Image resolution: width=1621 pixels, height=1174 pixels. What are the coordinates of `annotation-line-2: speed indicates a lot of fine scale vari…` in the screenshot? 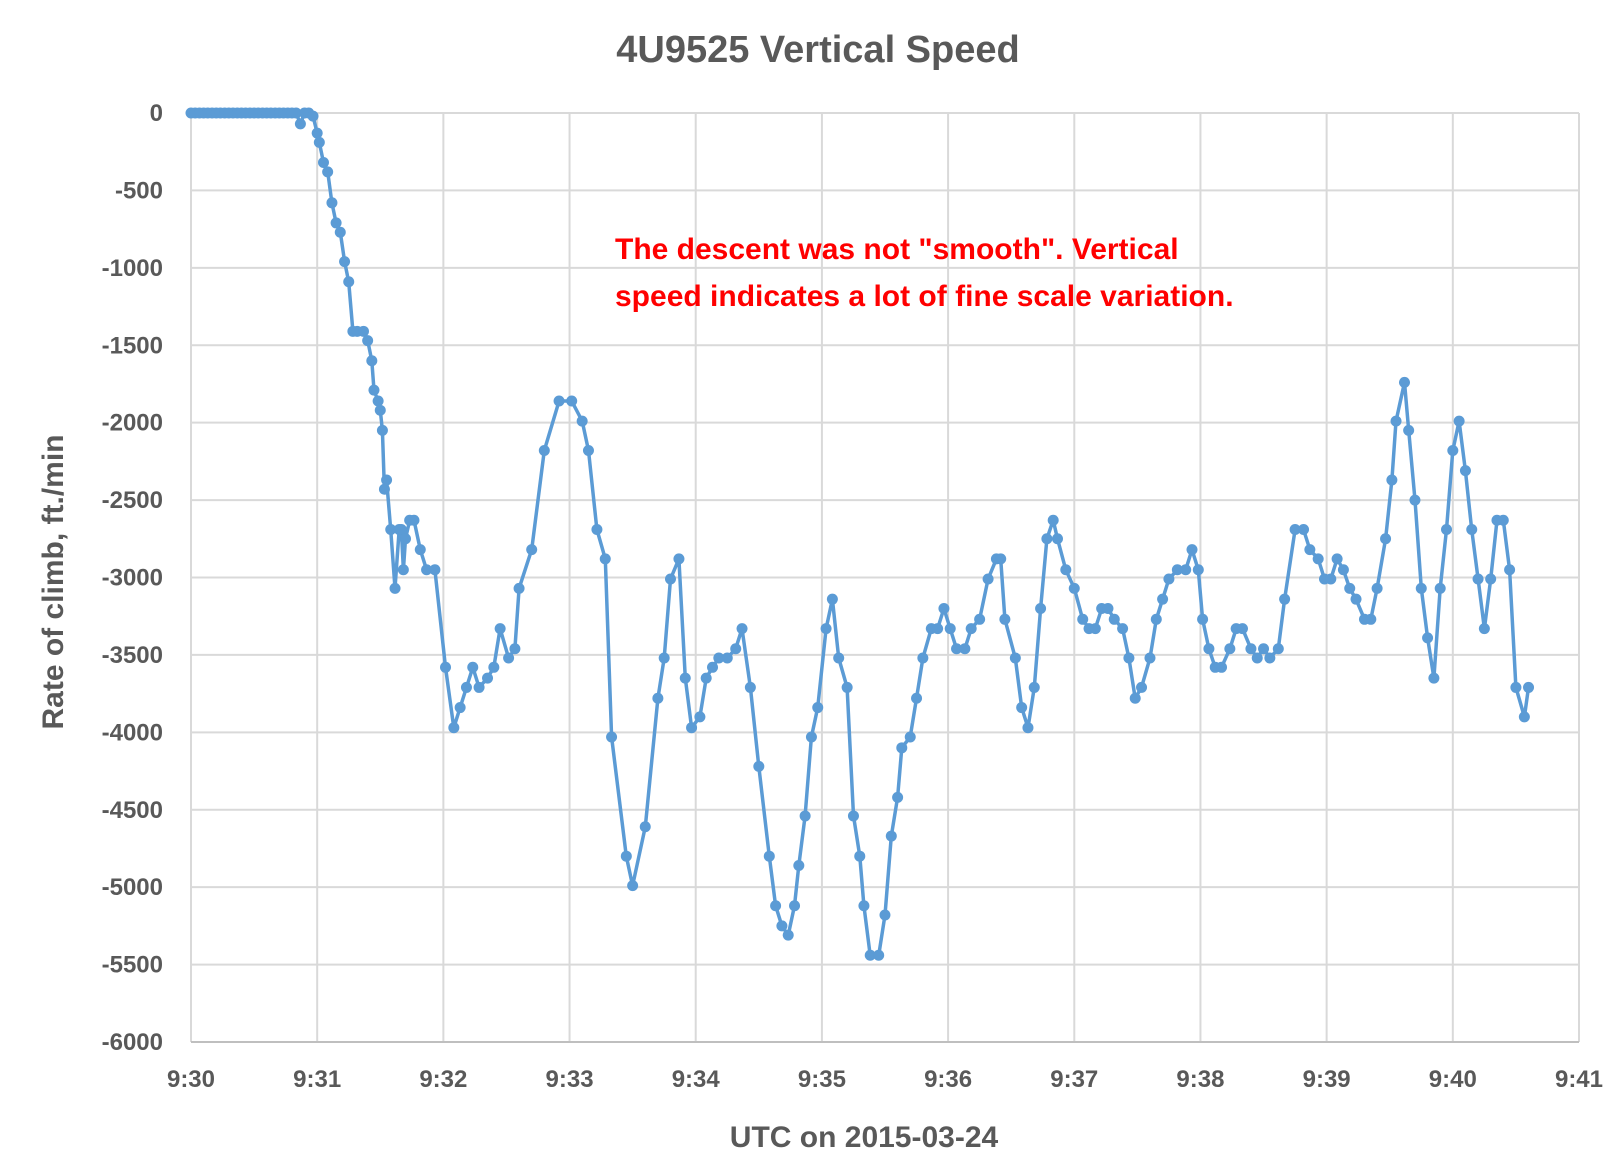 It's located at (924, 296).